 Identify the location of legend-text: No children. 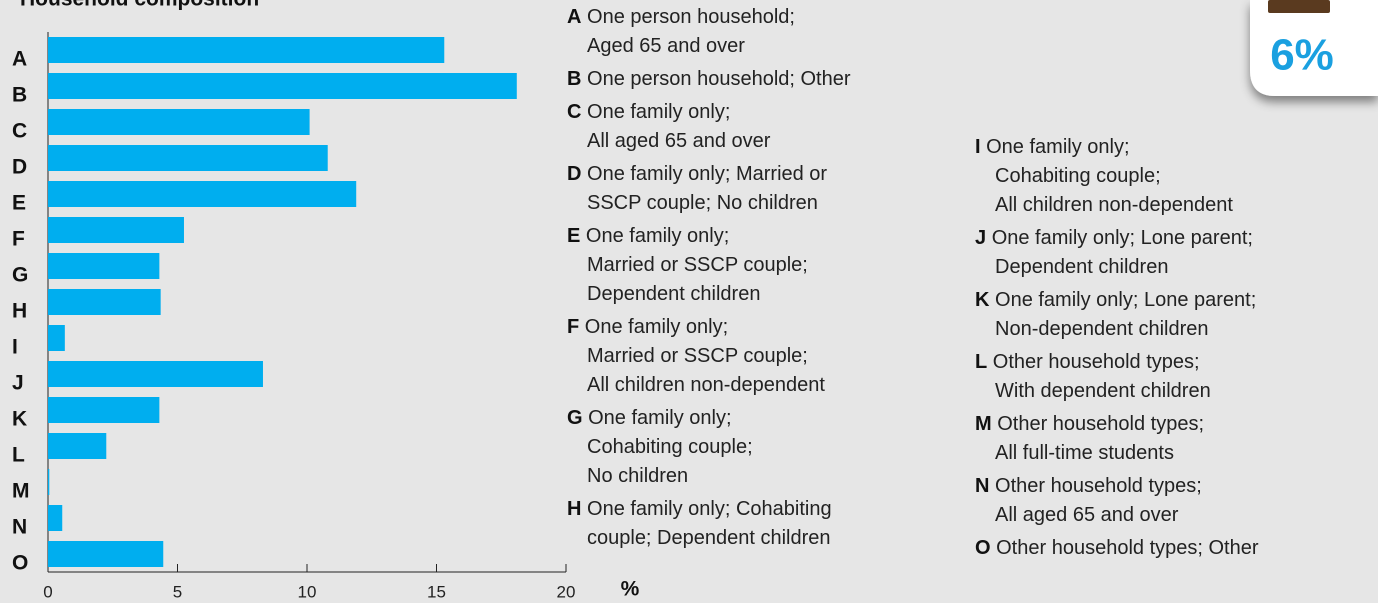
(637, 476).